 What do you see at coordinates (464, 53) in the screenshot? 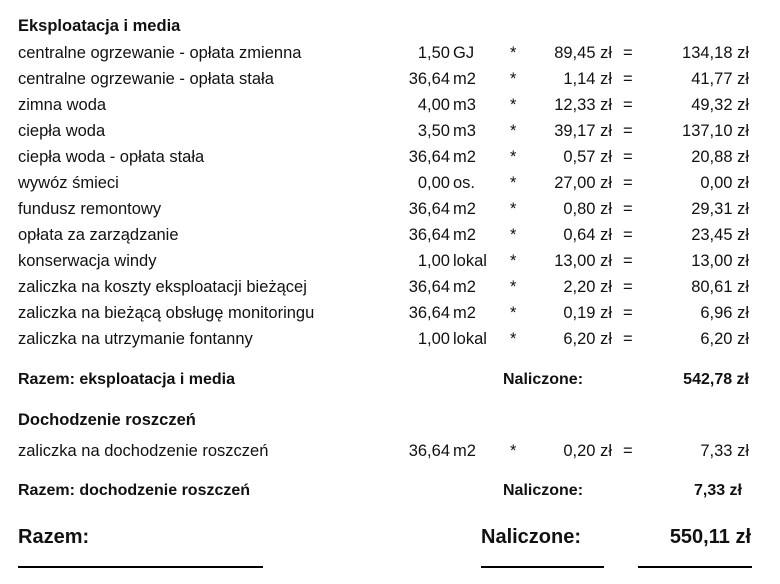
I see `item-unit: GJ` at bounding box center [464, 53].